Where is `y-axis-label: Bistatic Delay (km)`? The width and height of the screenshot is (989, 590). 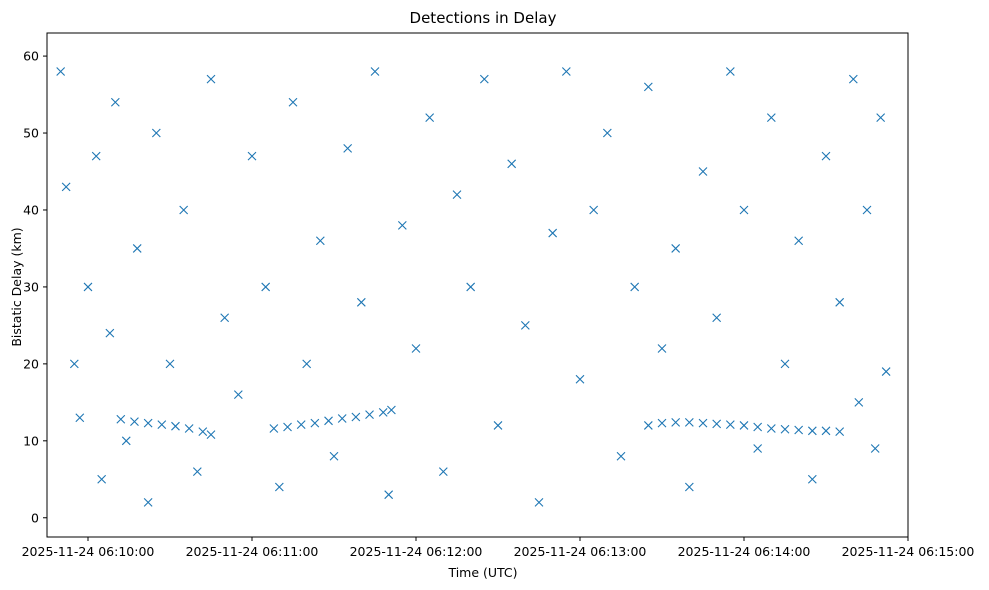
y-axis-label: Bistatic Delay (km) is located at coordinates (16, 286).